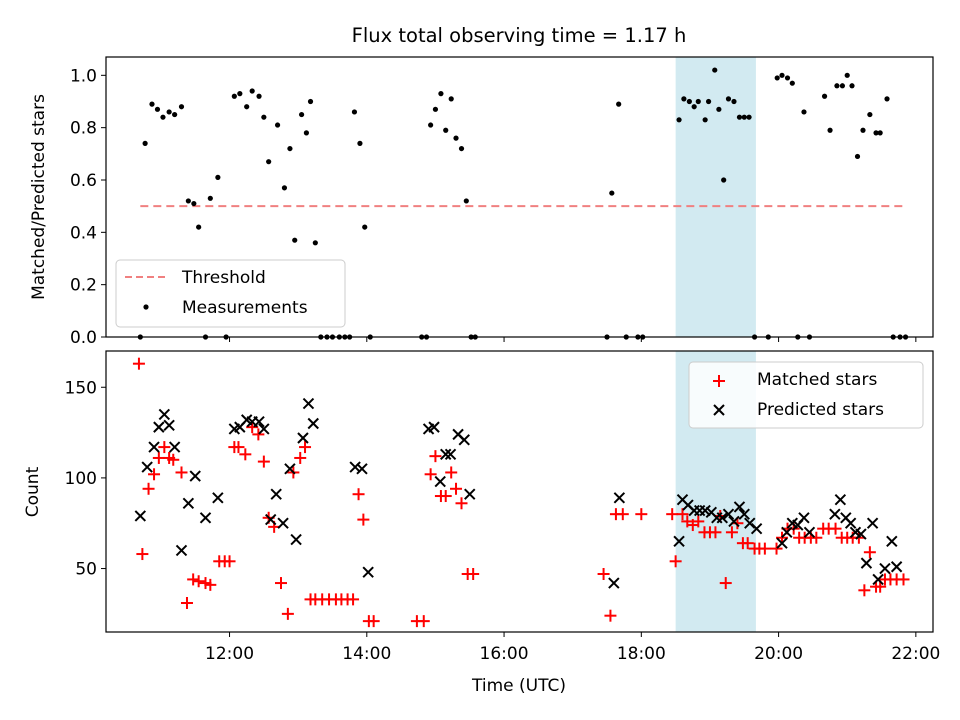 The height and width of the screenshot is (720, 960). Describe the element at coordinates (778, 654) in the screenshot. I see `x-tick-label: 20:00` at that location.